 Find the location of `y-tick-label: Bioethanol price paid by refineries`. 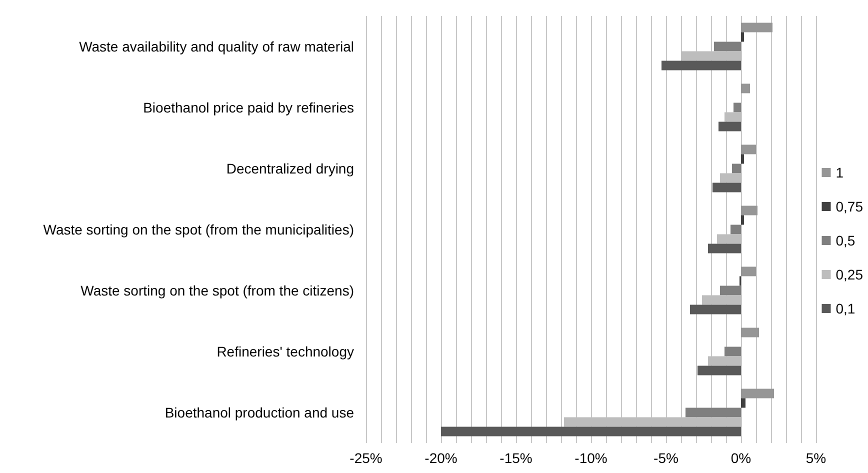

y-tick-label: Bioethanol price paid by refineries is located at coordinates (248, 108).